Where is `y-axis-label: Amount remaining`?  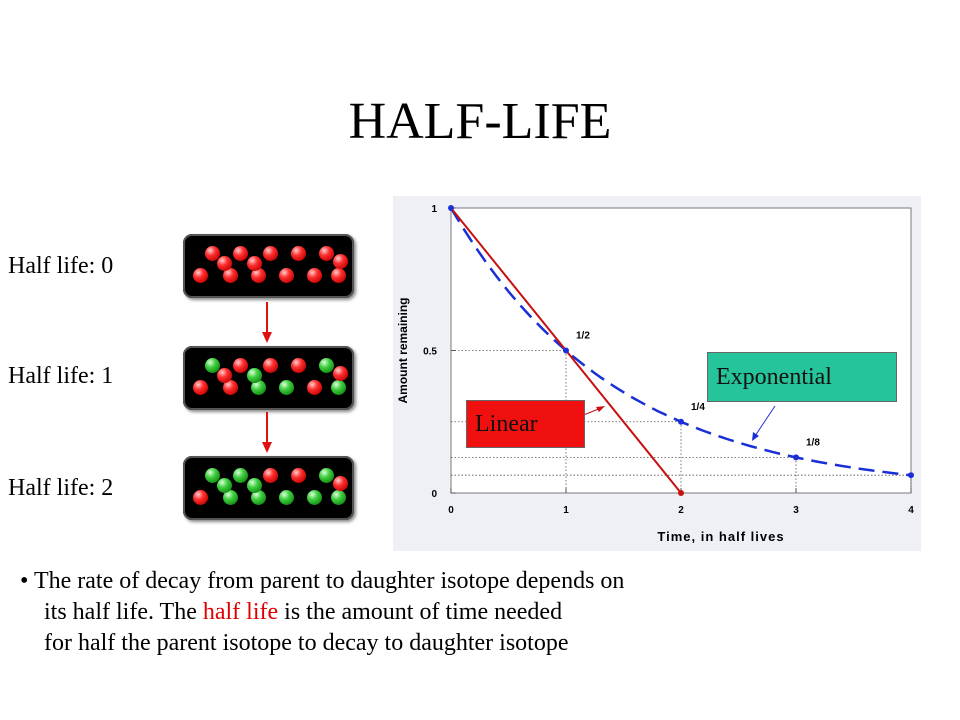
y-axis-label: Amount remaining is located at coordinates (403, 350).